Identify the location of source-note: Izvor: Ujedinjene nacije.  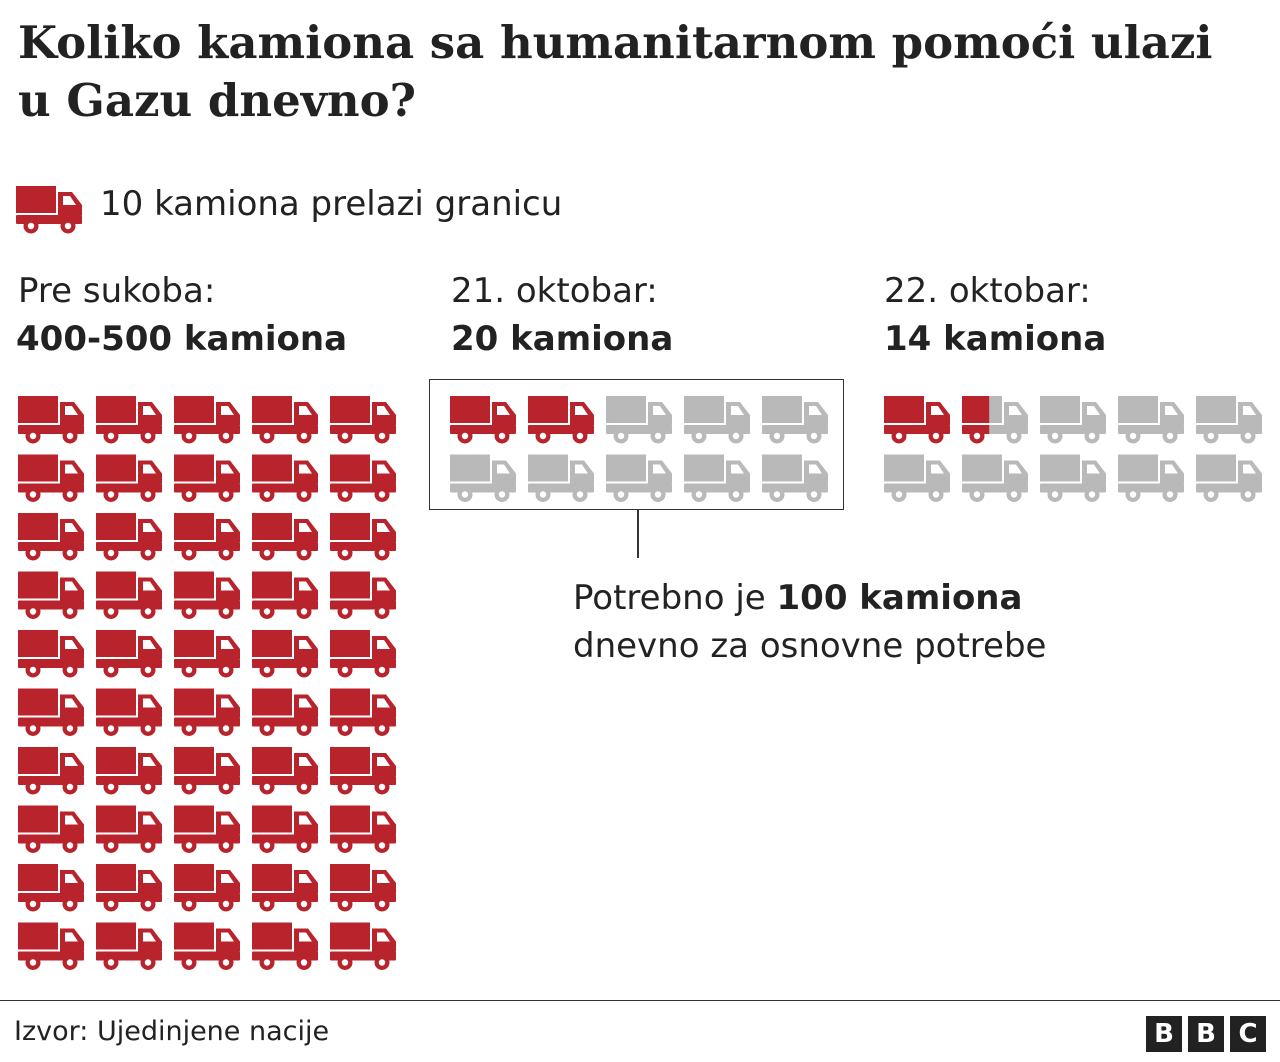
(172, 1031).